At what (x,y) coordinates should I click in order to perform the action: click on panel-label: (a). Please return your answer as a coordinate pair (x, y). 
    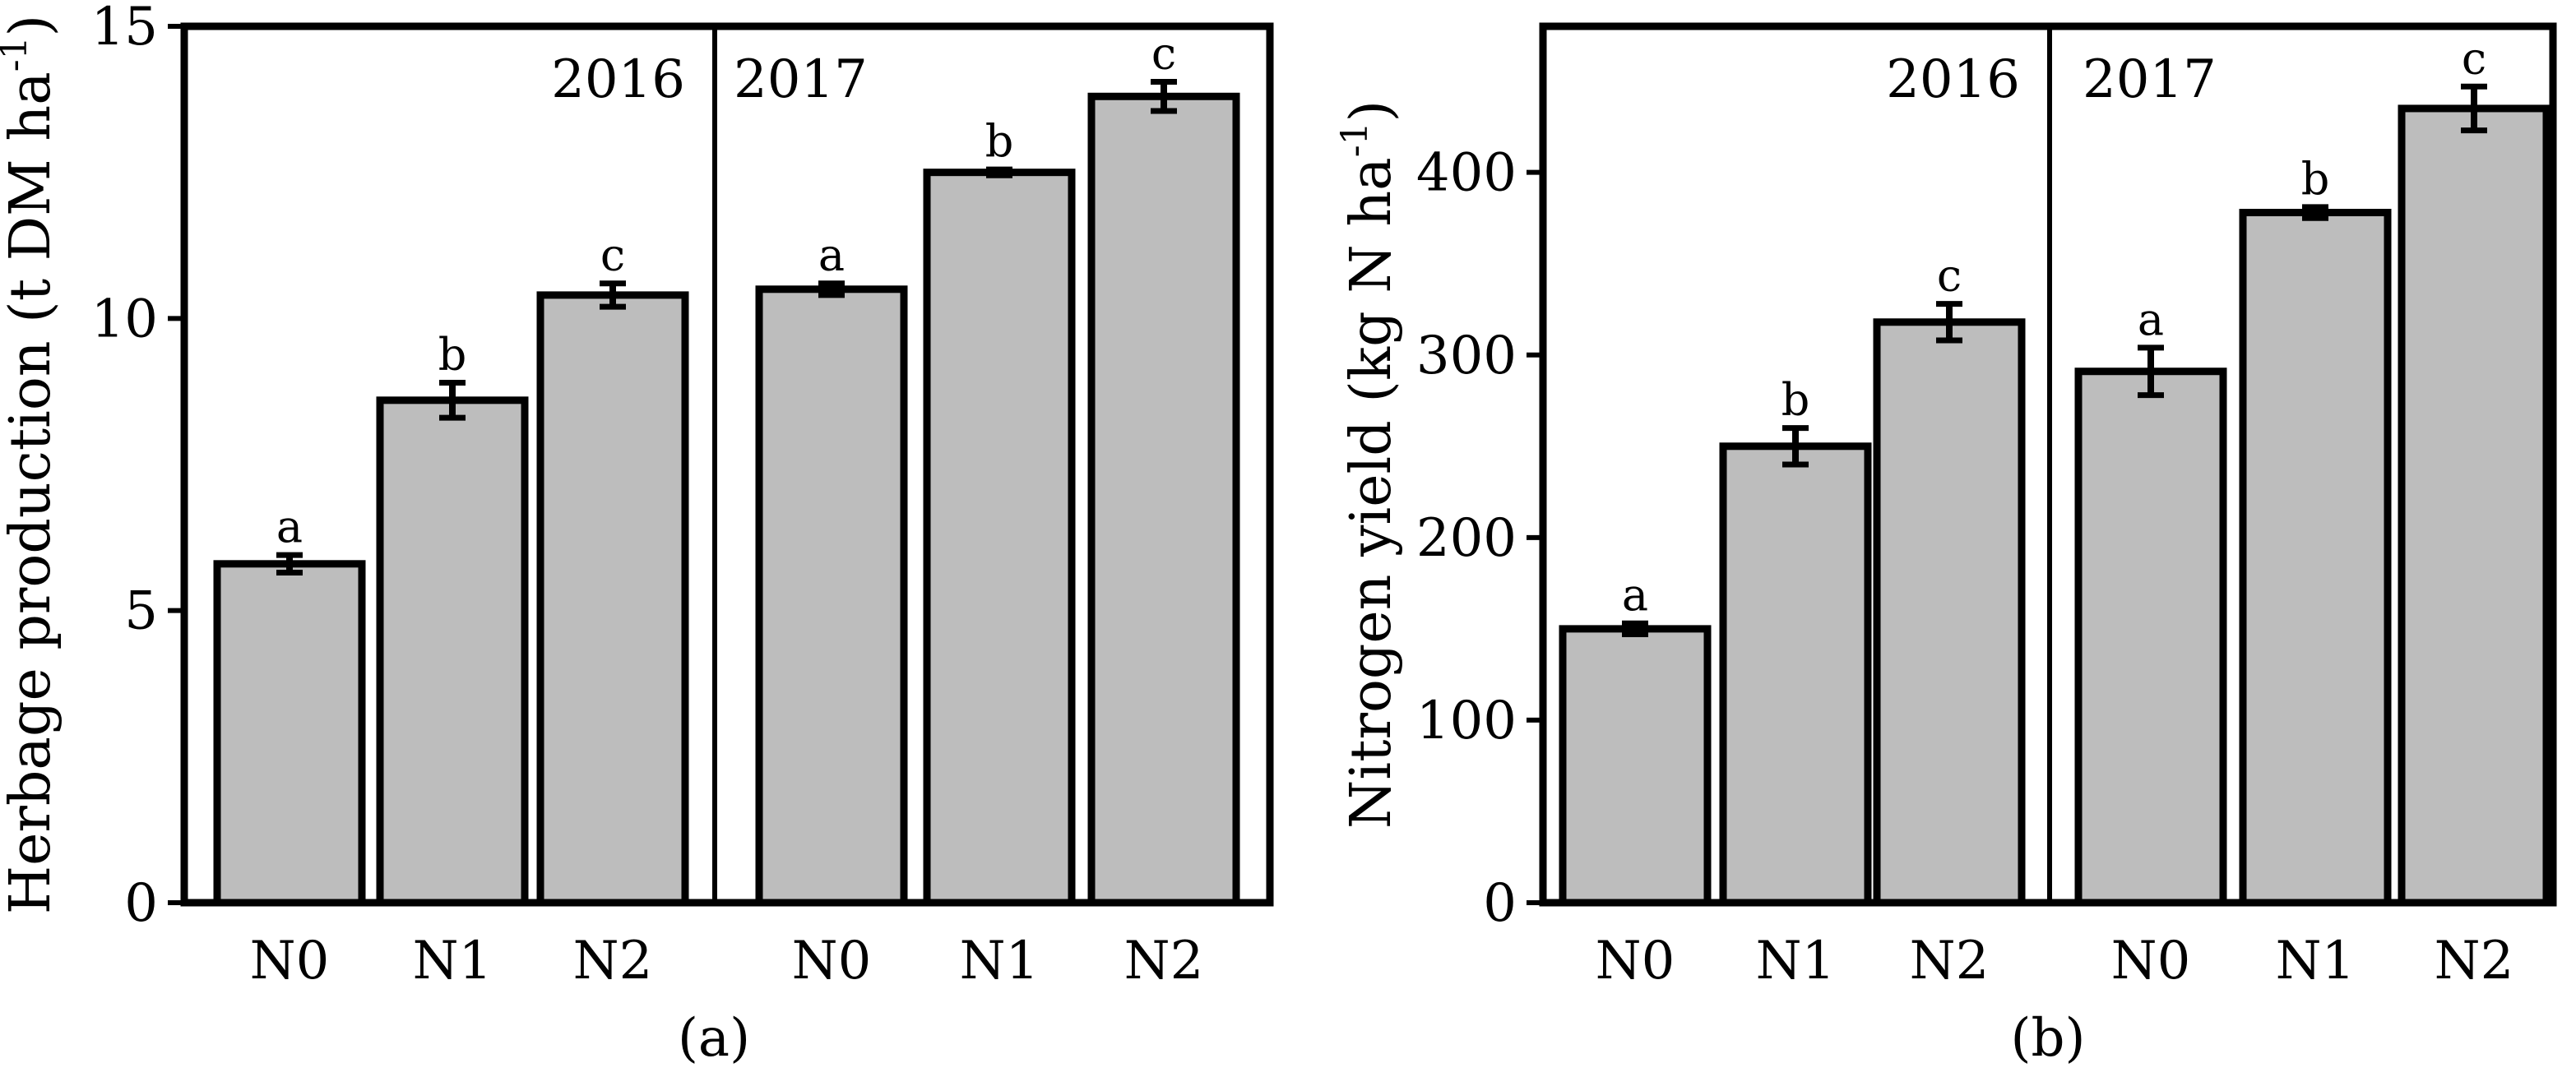
    Looking at the image, I should click on (714, 1038).